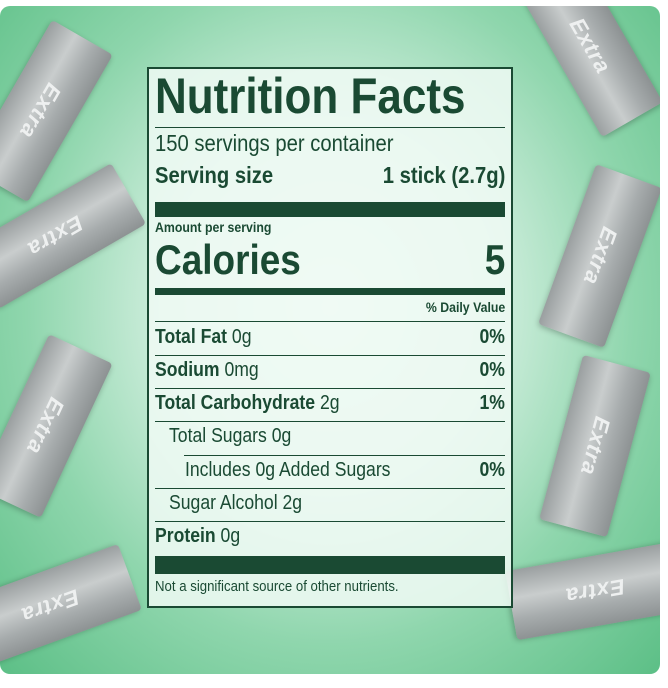  I want to click on servings-per-container: 150 servings per container, so click(274, 143).